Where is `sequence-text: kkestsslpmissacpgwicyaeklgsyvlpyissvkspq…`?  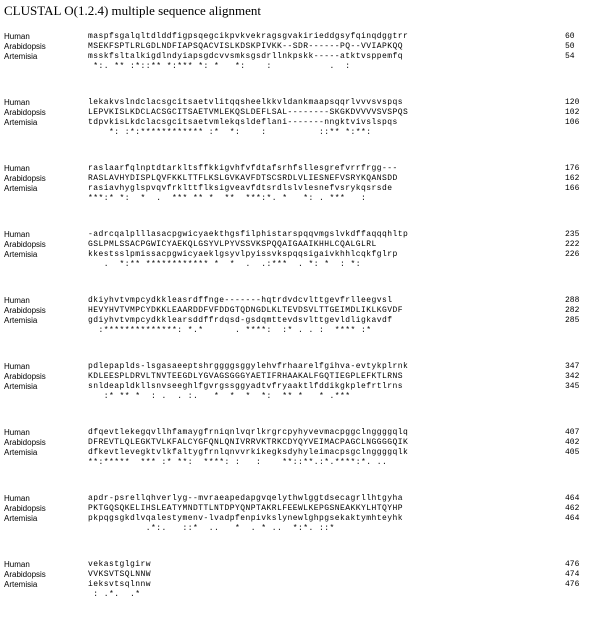
sequence-text: kkestsslpmissacpgwicyaeklgsyvlpyissvkspq… is located at coordinates (243, 254).